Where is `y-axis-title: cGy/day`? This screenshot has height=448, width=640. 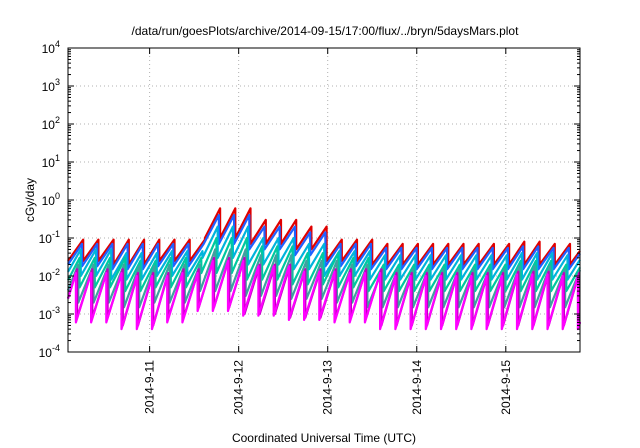
y-axis-title: cGy/day is located at coordinates (30, 200).